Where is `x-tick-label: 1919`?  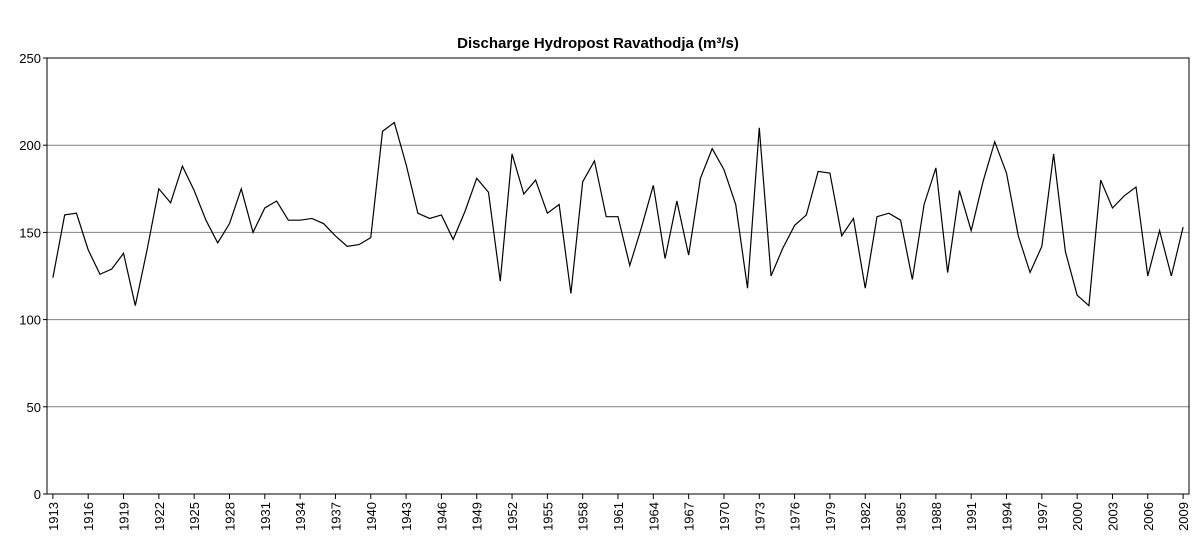 x-tick-label: 1919 is located at coordinates (124, 516).